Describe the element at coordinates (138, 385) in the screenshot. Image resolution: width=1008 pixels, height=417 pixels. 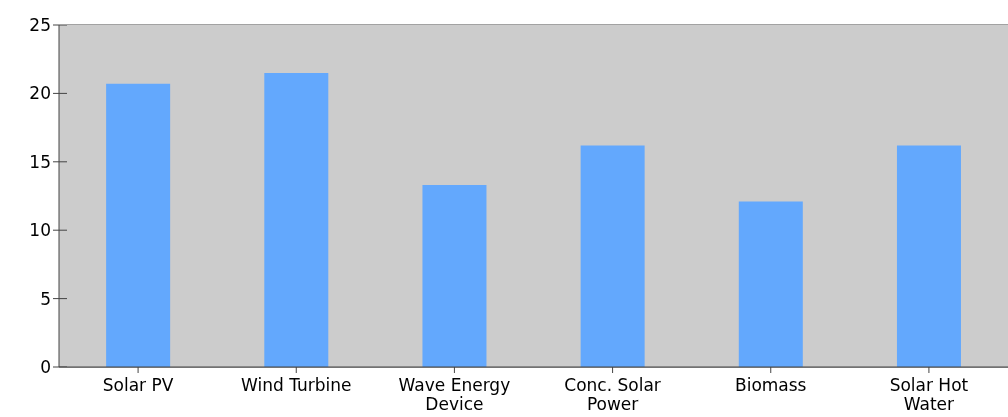
I see `x-tick-label: Solar PV` at that location.